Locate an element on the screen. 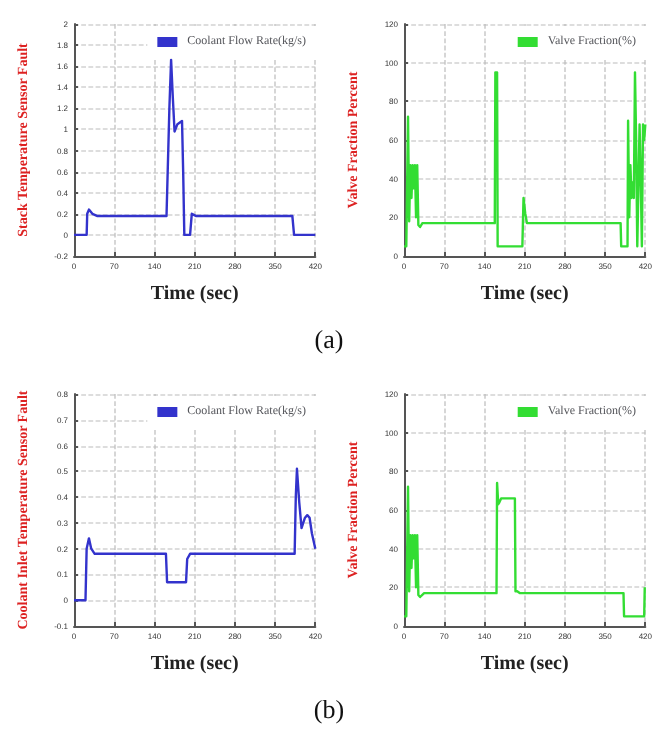 The image size is (658, 742). line-series is located at coordinates (194, 534).